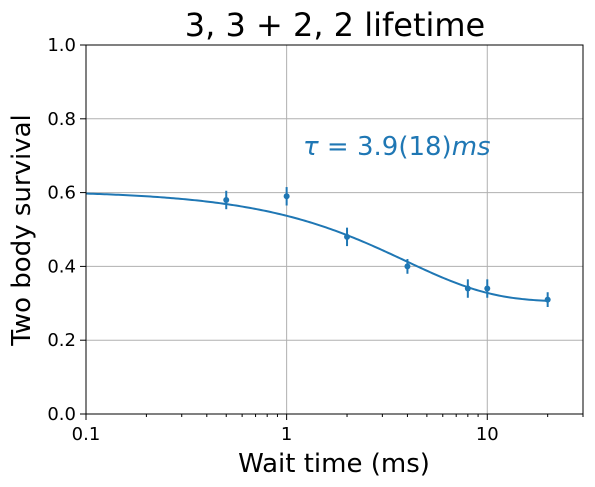 This screenshot has width=595, height=487. I want to click on y-tick-label: 0.6, so click(61, 193).